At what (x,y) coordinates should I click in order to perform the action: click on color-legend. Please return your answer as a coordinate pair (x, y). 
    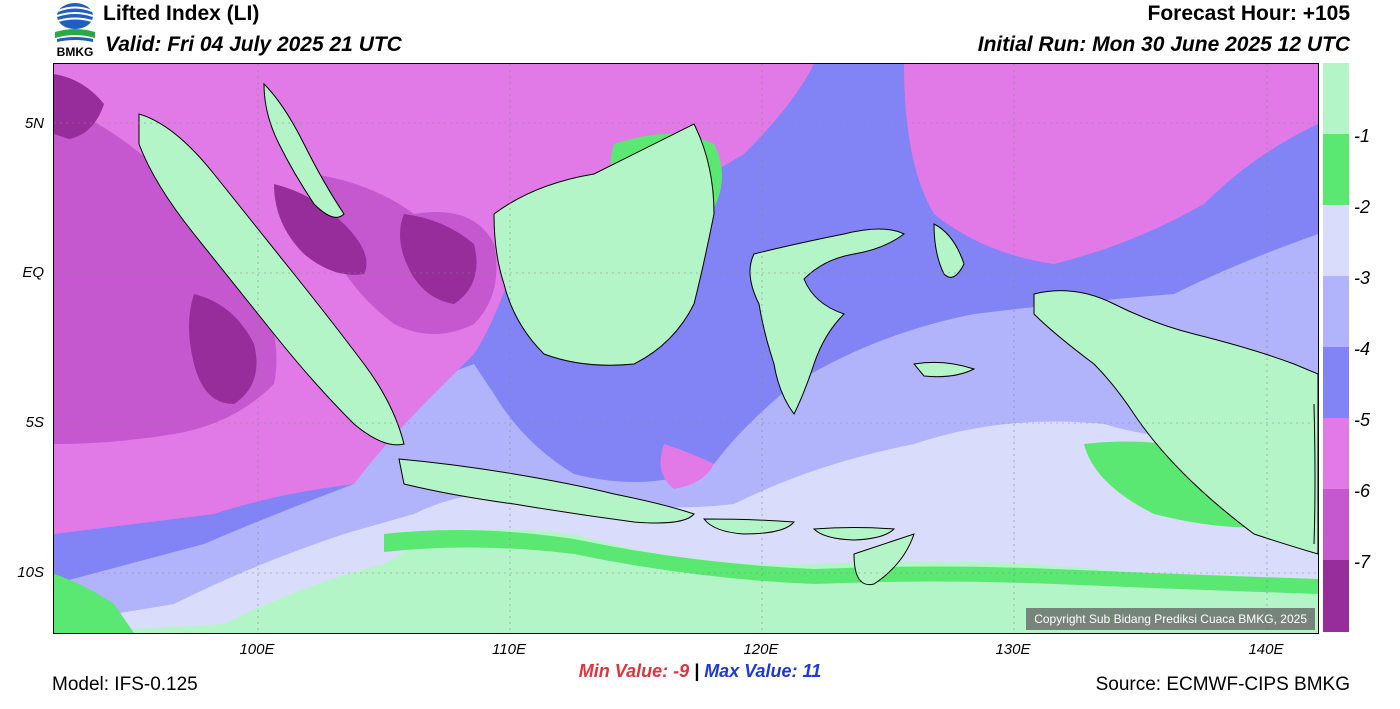
    Looking at the image, I should click on (1336, 347).